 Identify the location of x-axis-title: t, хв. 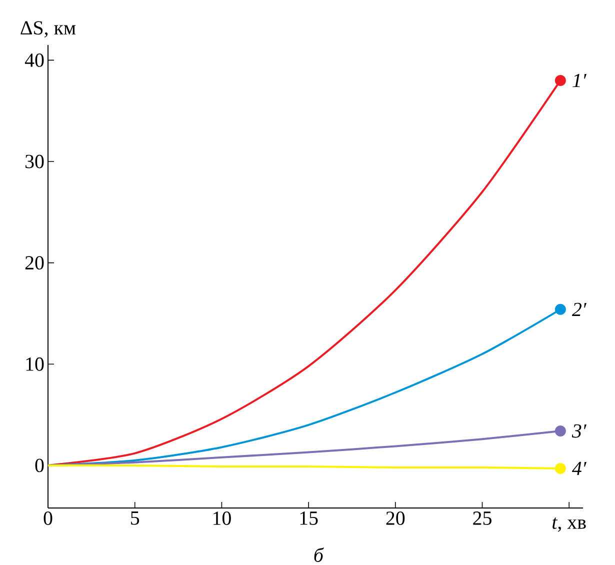
(569, 525).